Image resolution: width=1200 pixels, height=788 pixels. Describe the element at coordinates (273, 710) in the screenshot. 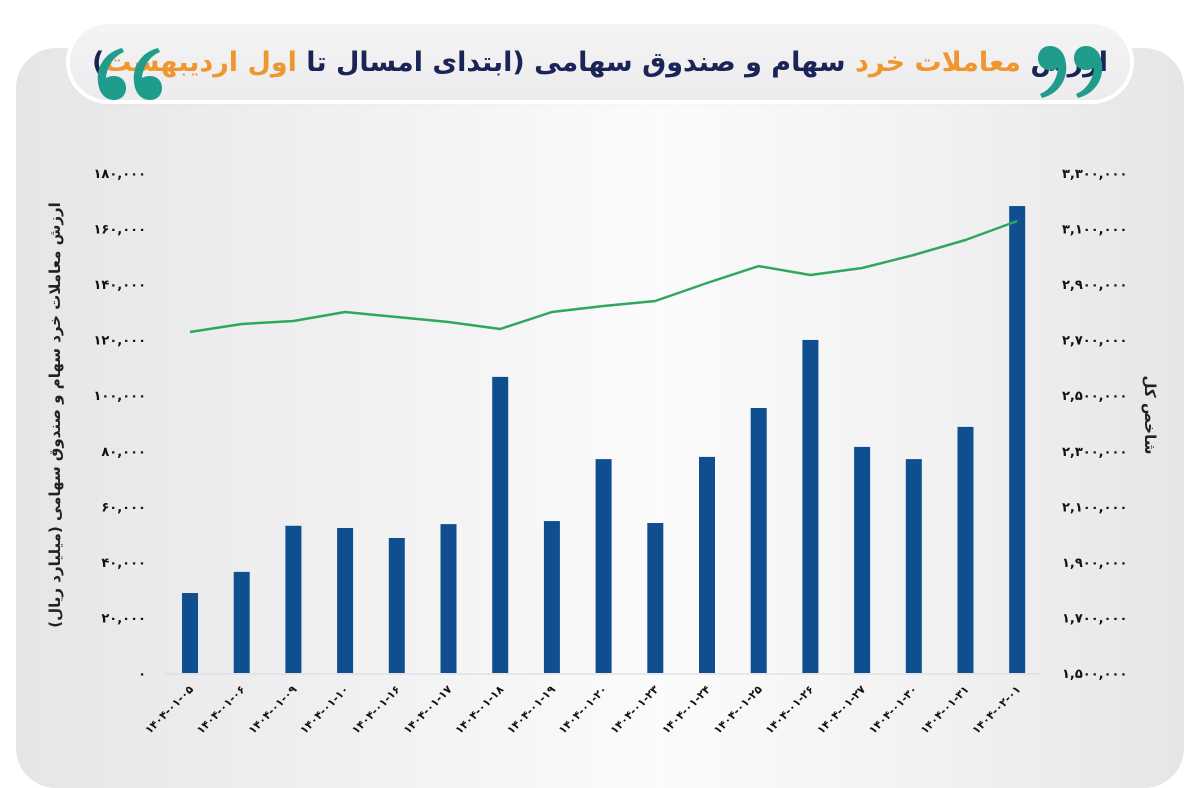

I see `x-axis-tick: ۱۴۰۴-۰۱-۰۹` at that location.